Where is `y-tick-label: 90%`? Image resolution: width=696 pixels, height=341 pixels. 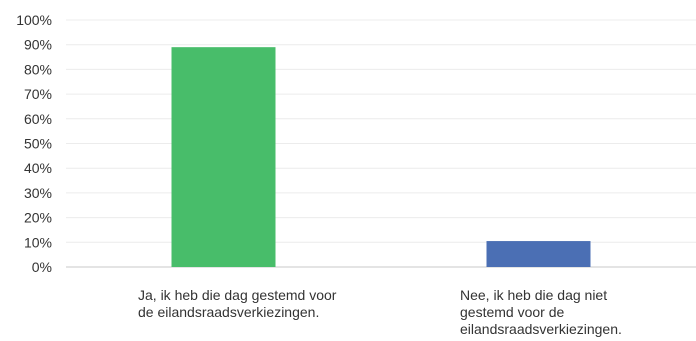 y-tick-label: 90% is located at coordinates (38, 45).